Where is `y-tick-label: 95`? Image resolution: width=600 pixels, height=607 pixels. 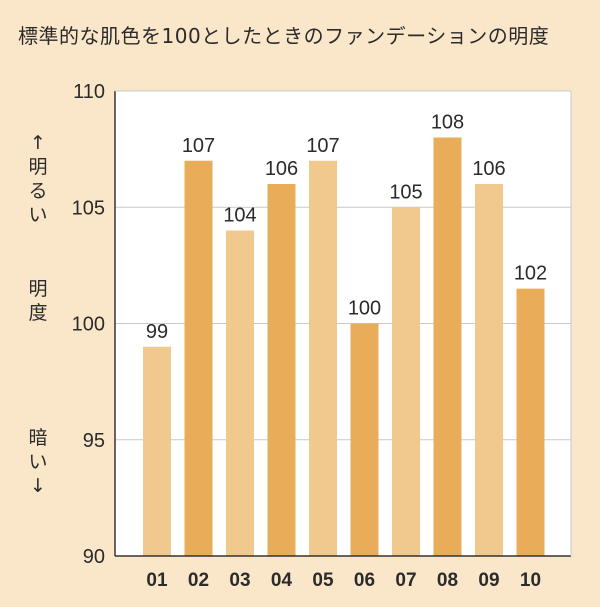
y-tick-label: 95 is located at coordinates (94, 441).